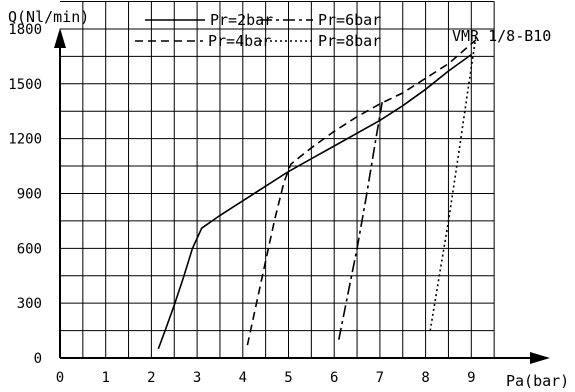 The image size is (575, 392). What do you see at coordinates (349, 41) in the screenshot?
I see `legend-label: Pr=8bar` at bounding box center [349, 41].